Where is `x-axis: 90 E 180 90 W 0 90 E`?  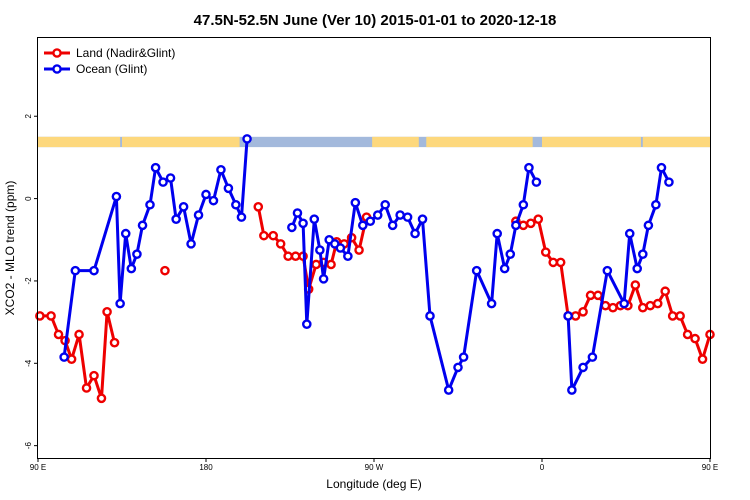
x-axis: 90 E 180 90 W 0 90 E is located at coordinates (374, 465).